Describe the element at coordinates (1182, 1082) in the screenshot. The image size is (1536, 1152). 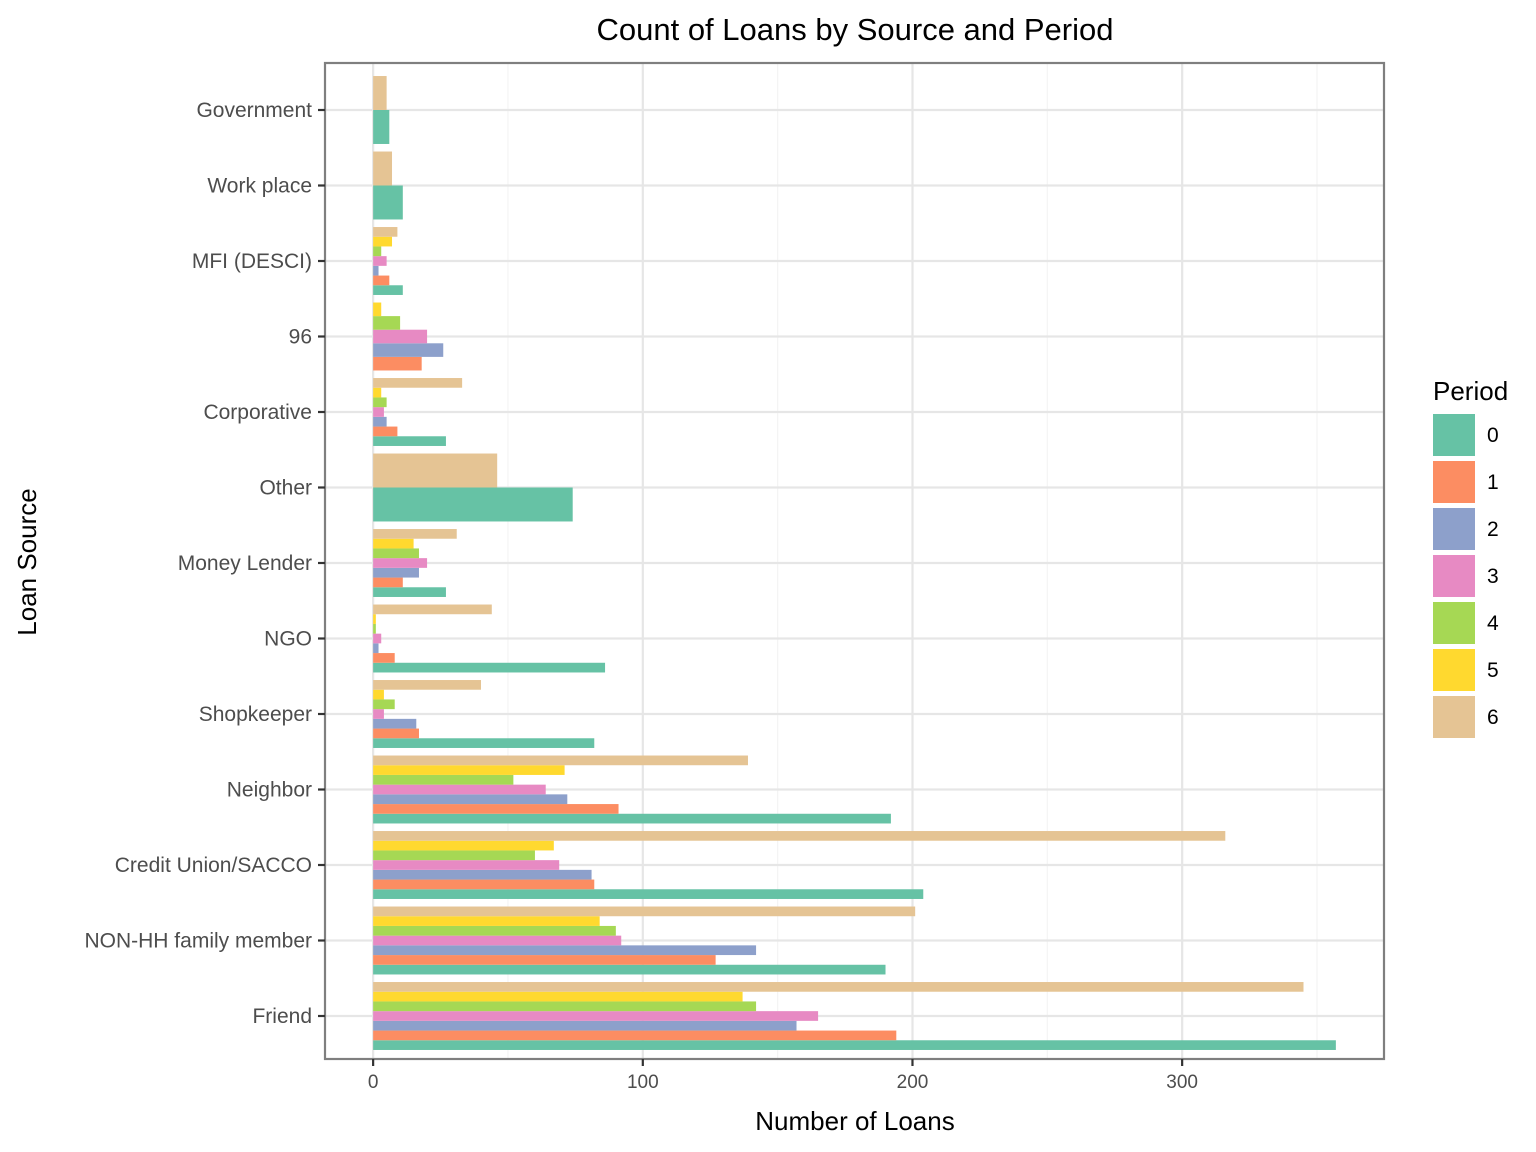
I see `x-tick-label: 300` at that location.